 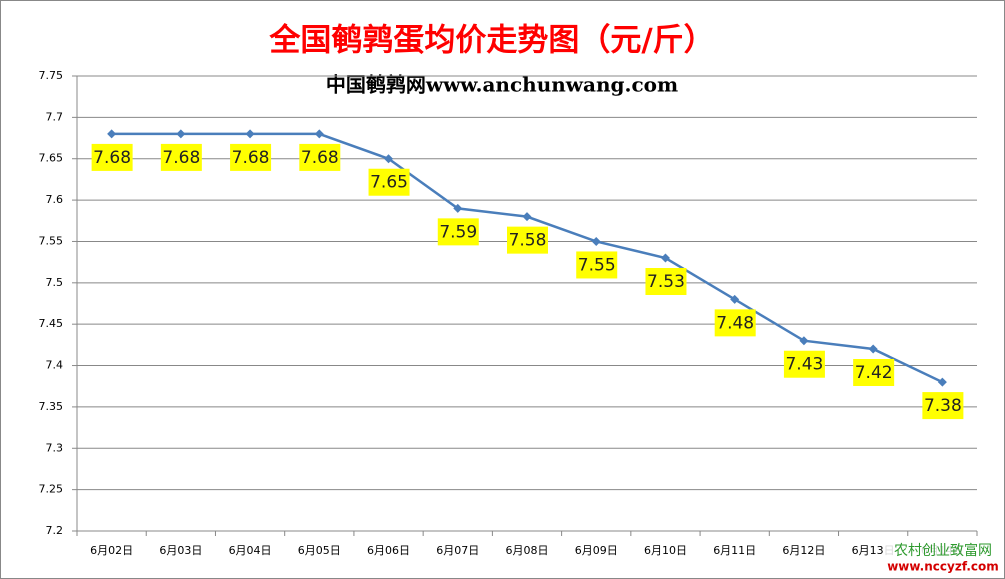 I want to click on x-tick-label: 6月03日, so click(x=180, y=550).